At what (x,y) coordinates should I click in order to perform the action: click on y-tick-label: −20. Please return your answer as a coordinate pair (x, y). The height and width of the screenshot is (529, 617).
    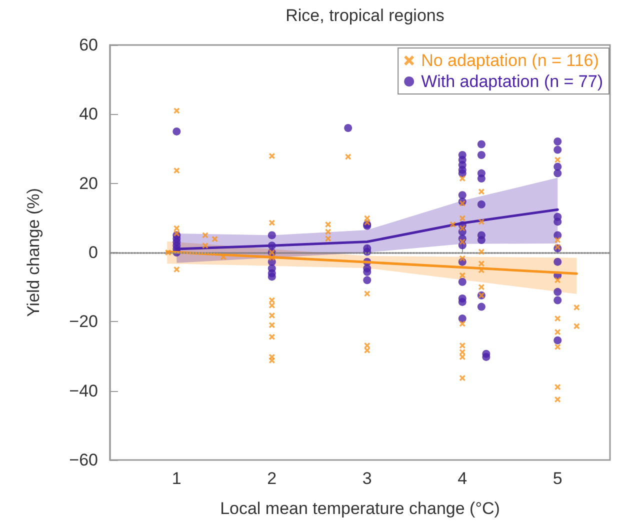
    Looking at the image, I should click on (83, 322).